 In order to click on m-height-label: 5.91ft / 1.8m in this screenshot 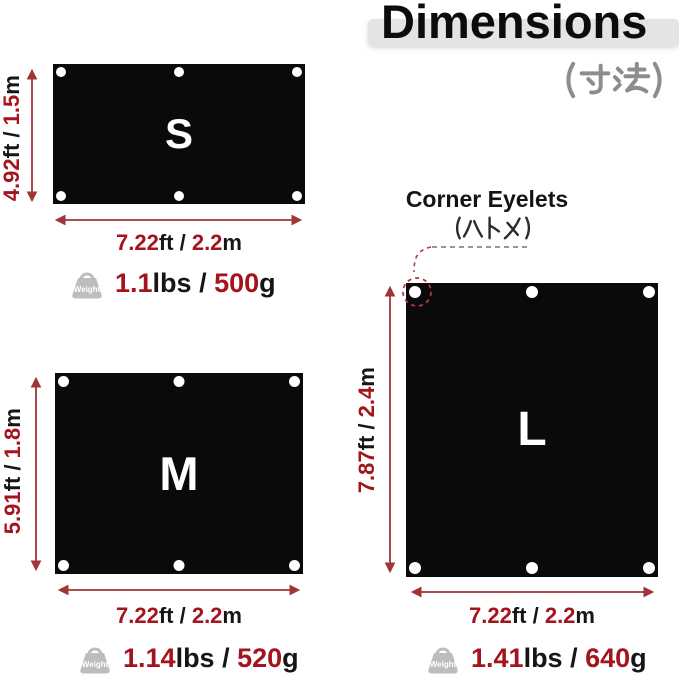, I will do `click(13, 471)`.